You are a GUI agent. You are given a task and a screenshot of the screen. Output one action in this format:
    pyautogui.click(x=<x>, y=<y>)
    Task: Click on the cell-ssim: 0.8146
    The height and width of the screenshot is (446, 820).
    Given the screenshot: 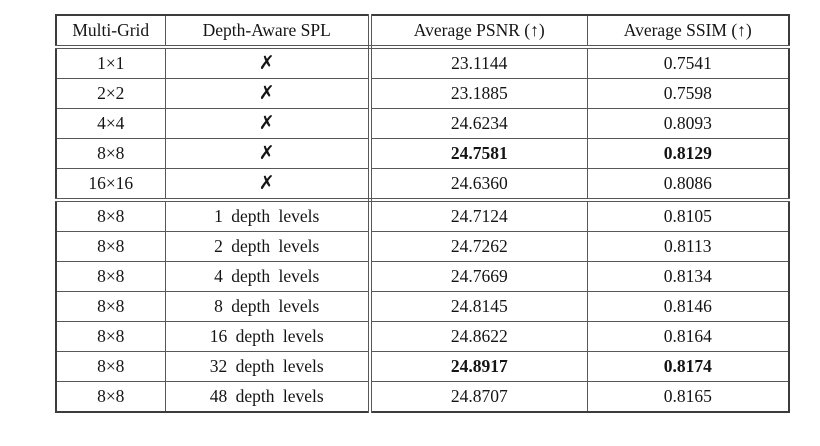 What is the action you would take?
    pyautogui.click(x=688, y=306)
    